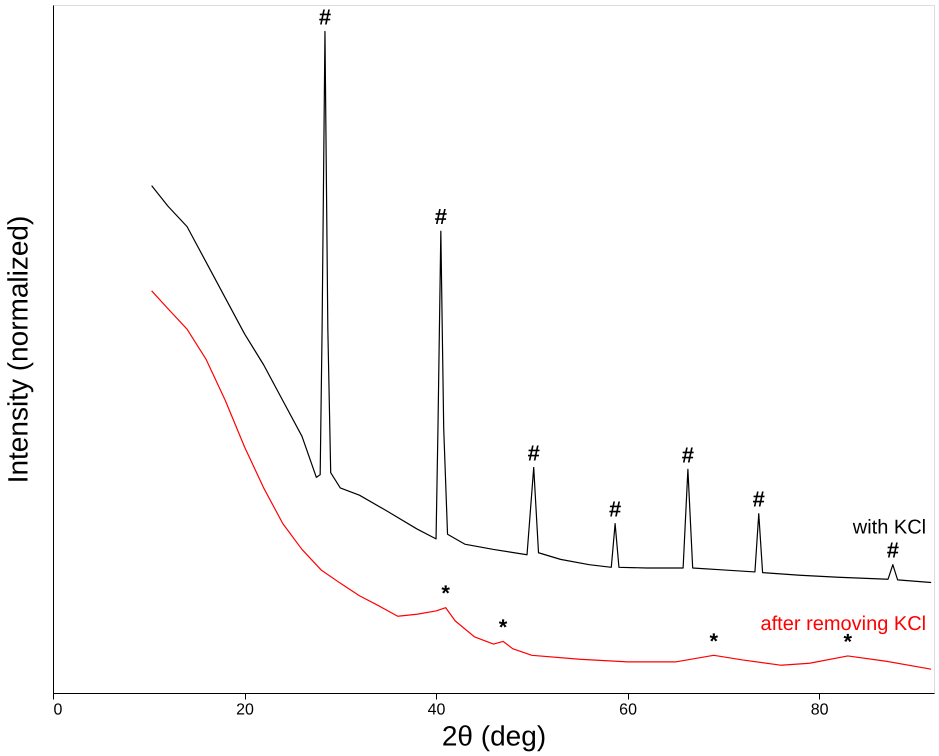  I want to click on series-label: after removing KCl, so click(843, 624).